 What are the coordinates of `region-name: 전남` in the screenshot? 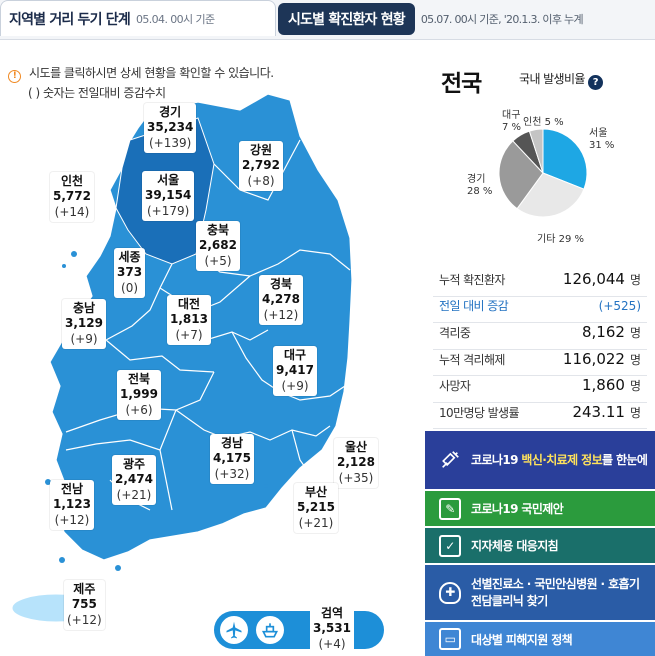 It's located at (72, 489).